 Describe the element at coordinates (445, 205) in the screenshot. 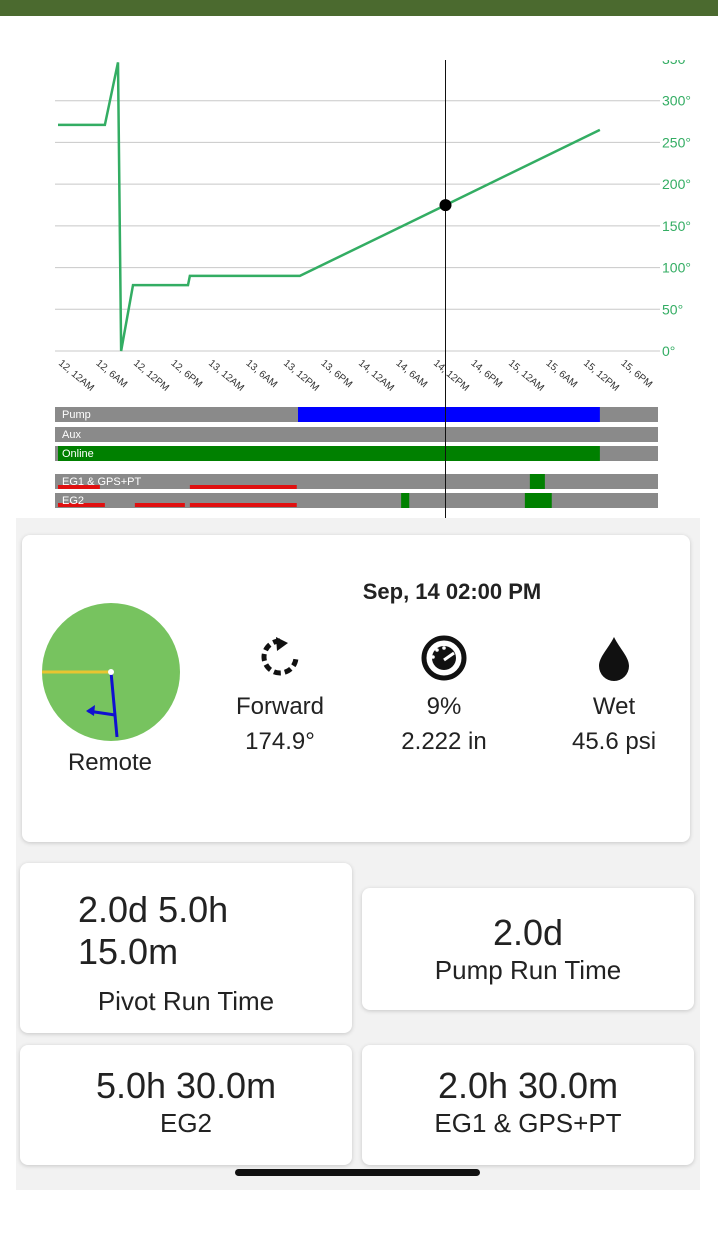

I see `cursor-point` at that location.